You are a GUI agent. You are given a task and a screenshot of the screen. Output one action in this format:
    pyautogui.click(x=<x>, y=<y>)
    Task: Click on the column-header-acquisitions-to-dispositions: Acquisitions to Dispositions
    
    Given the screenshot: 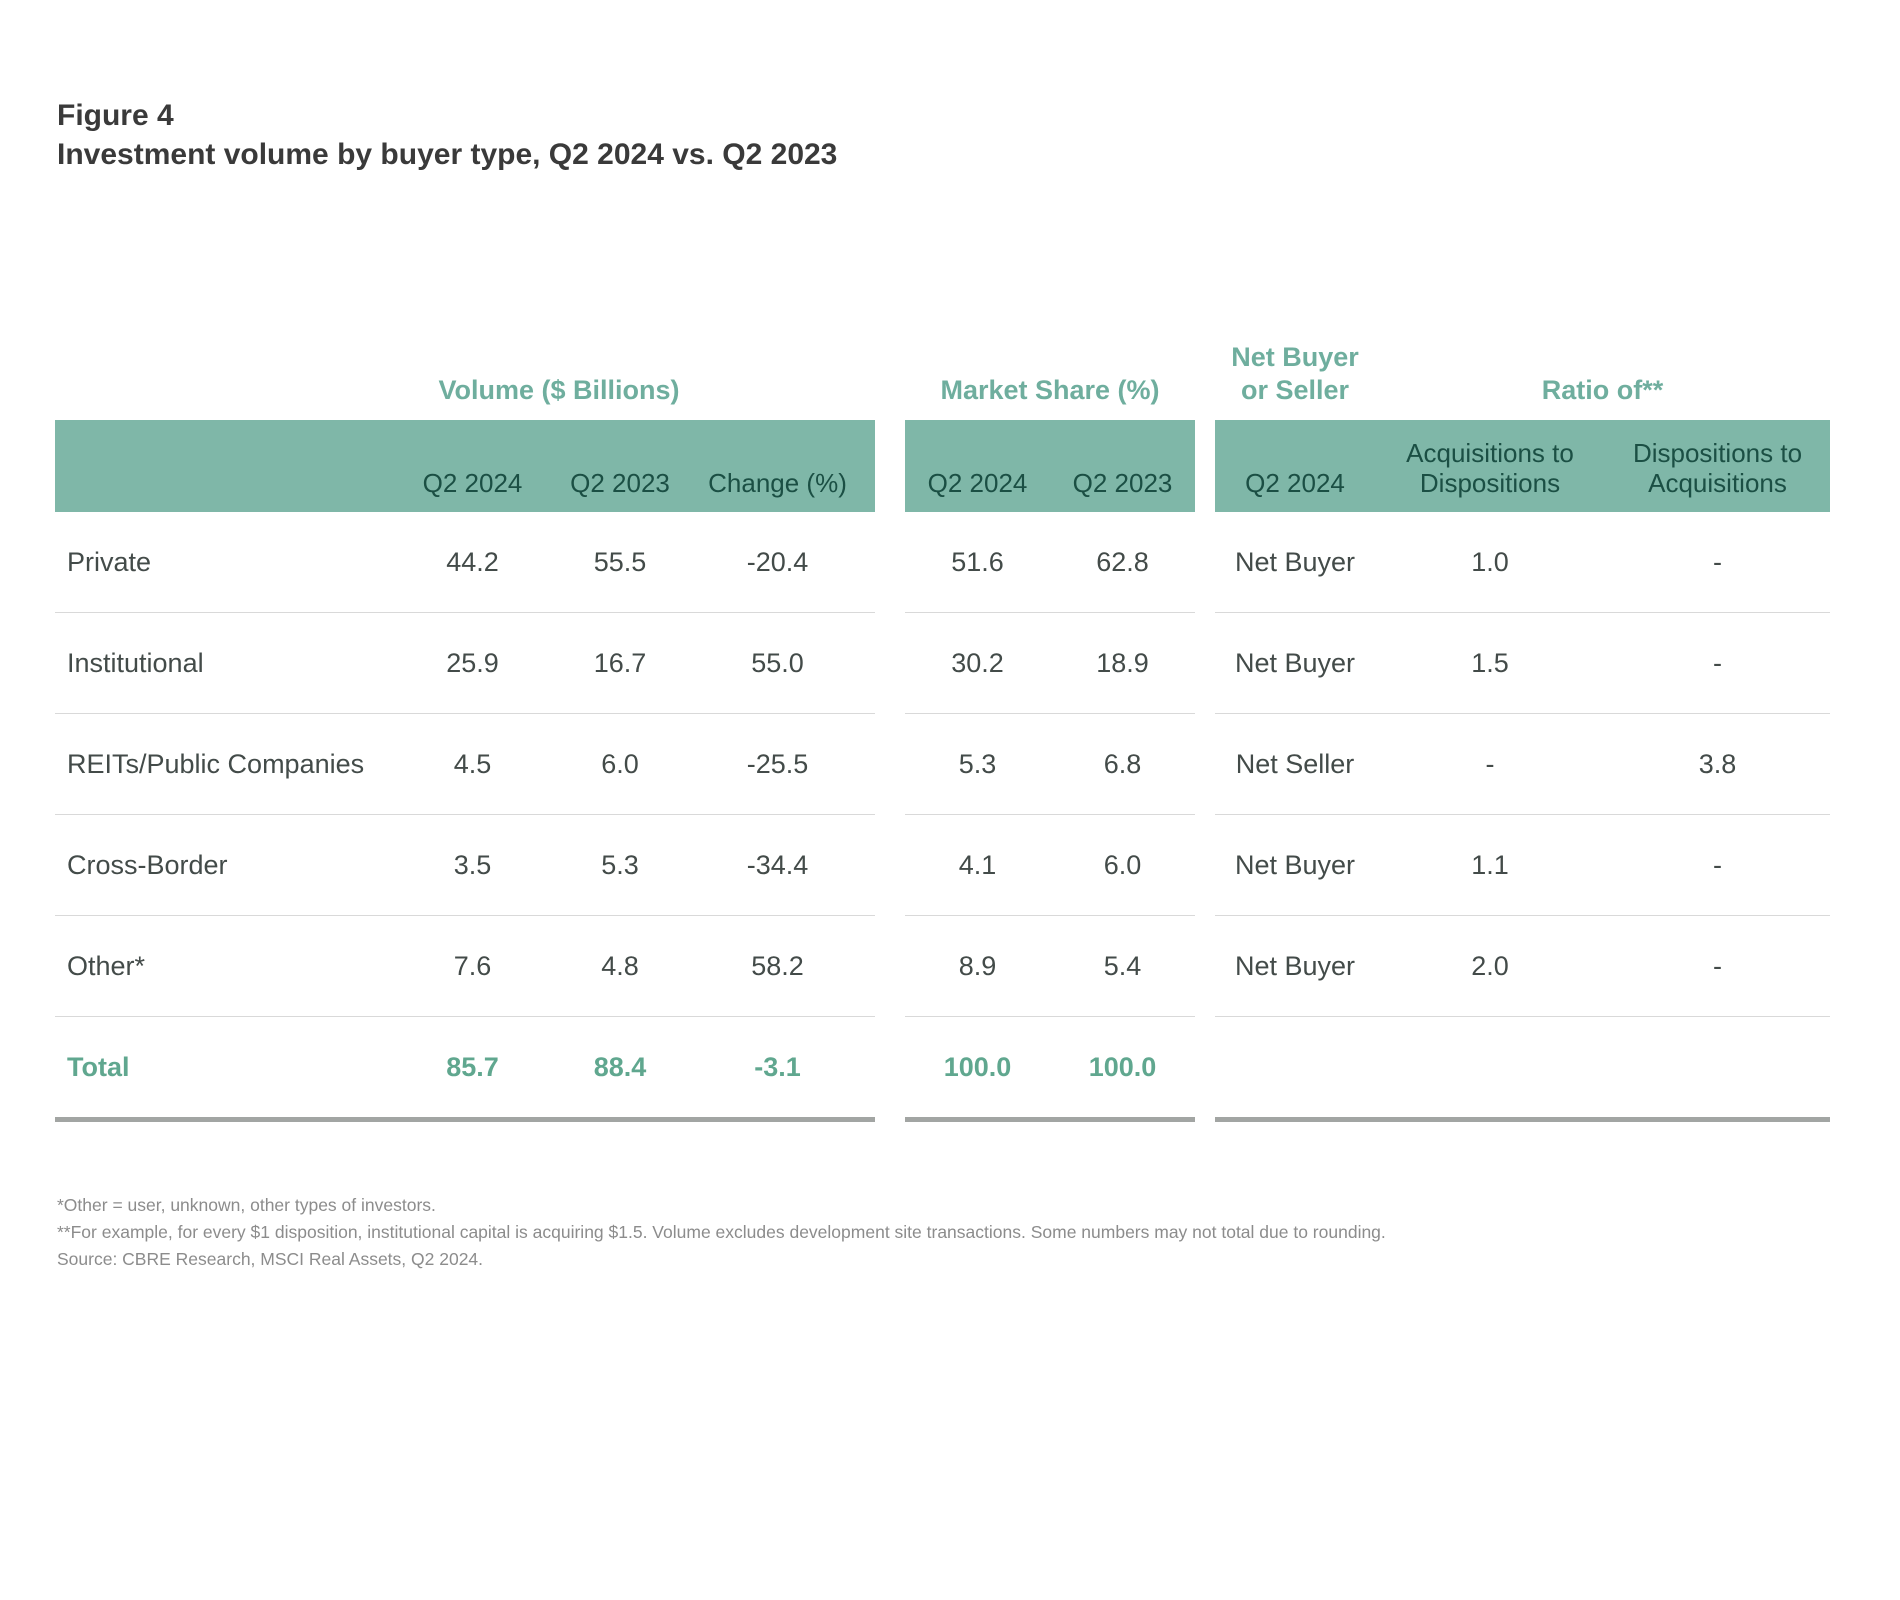 What is the action you would take?
    pyautogui.click(x=1490, y=468)
    